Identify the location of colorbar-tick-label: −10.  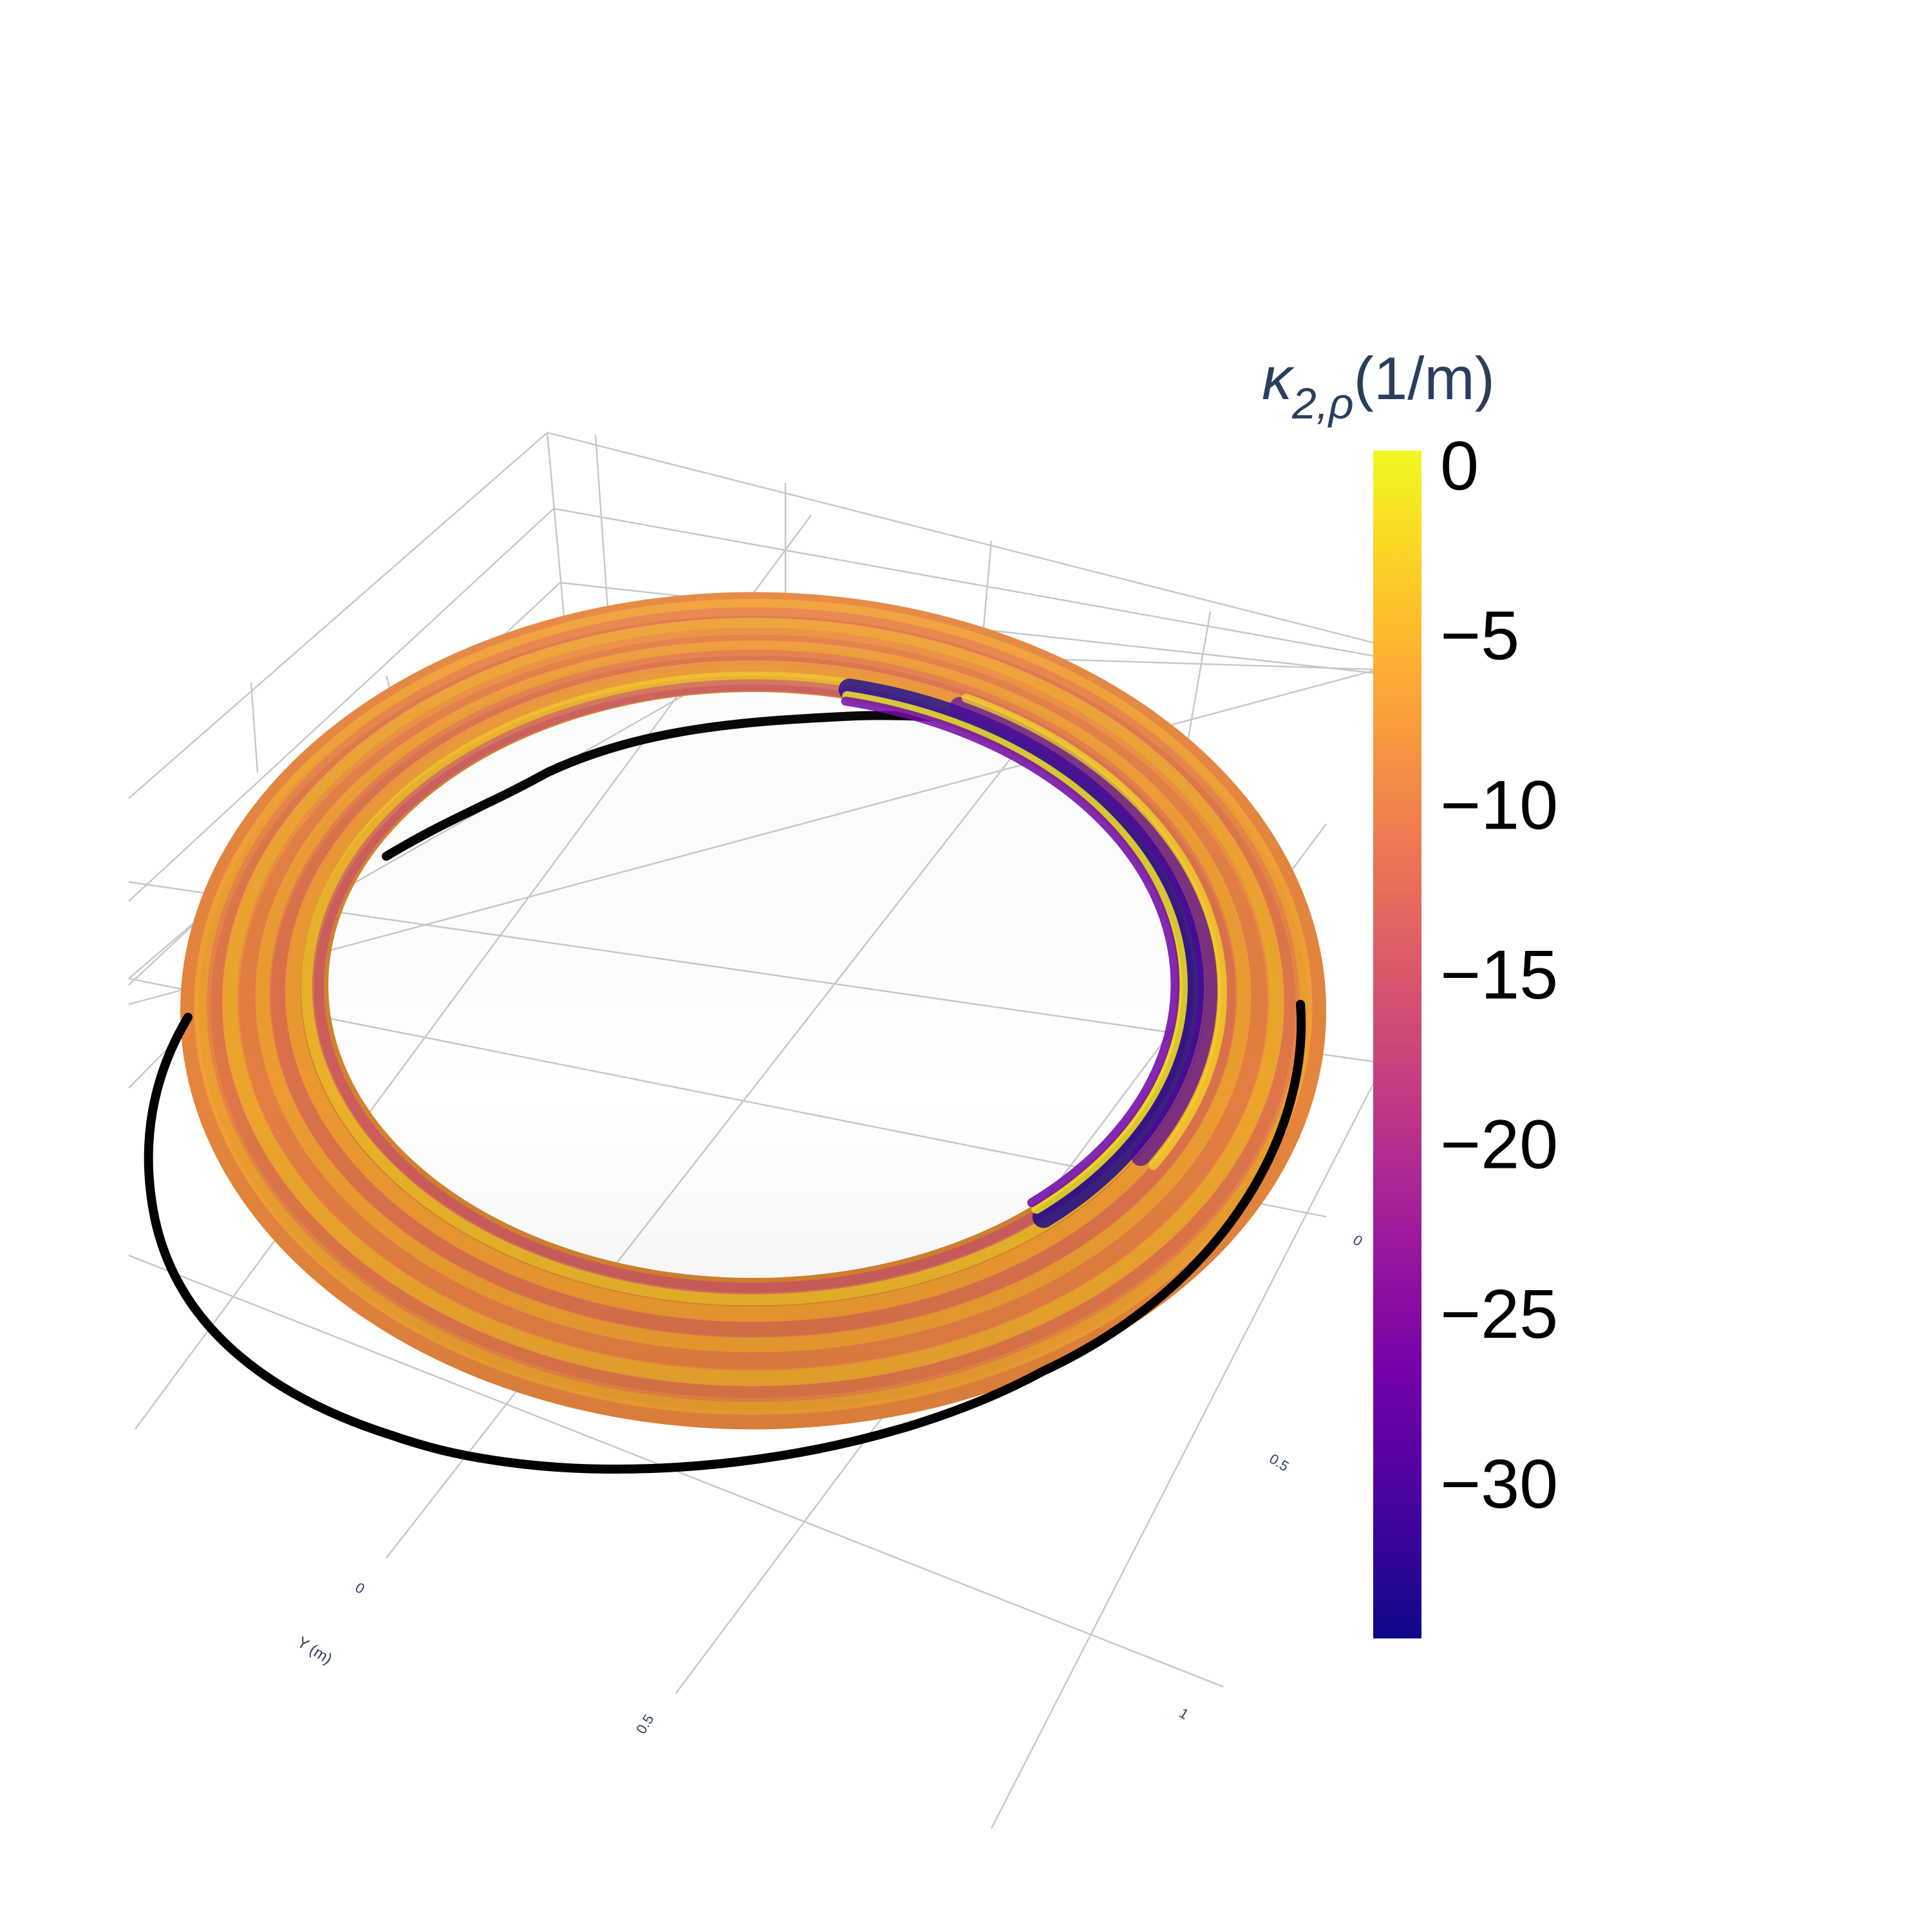
(1499, 805).